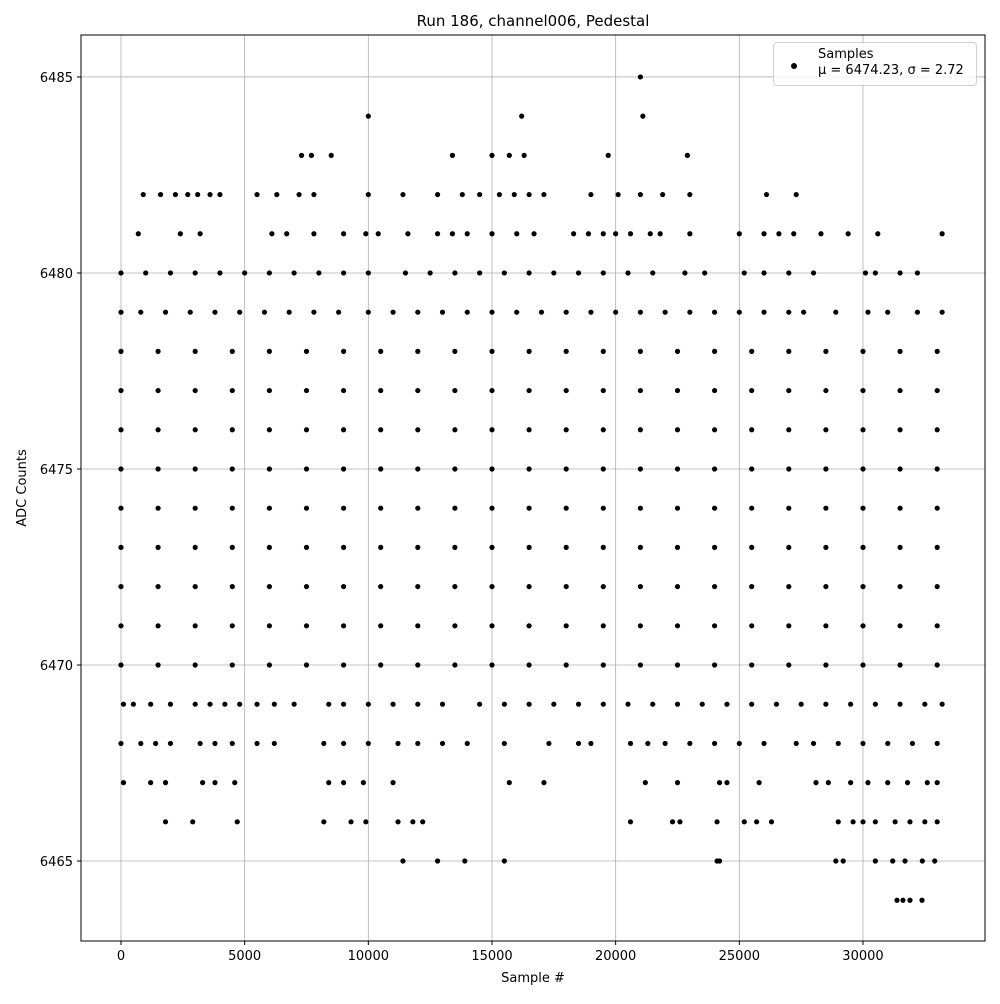 This screenshot has width=1000, height=1004. I want to click on x-tick-label: 10000, so click(368, 956).